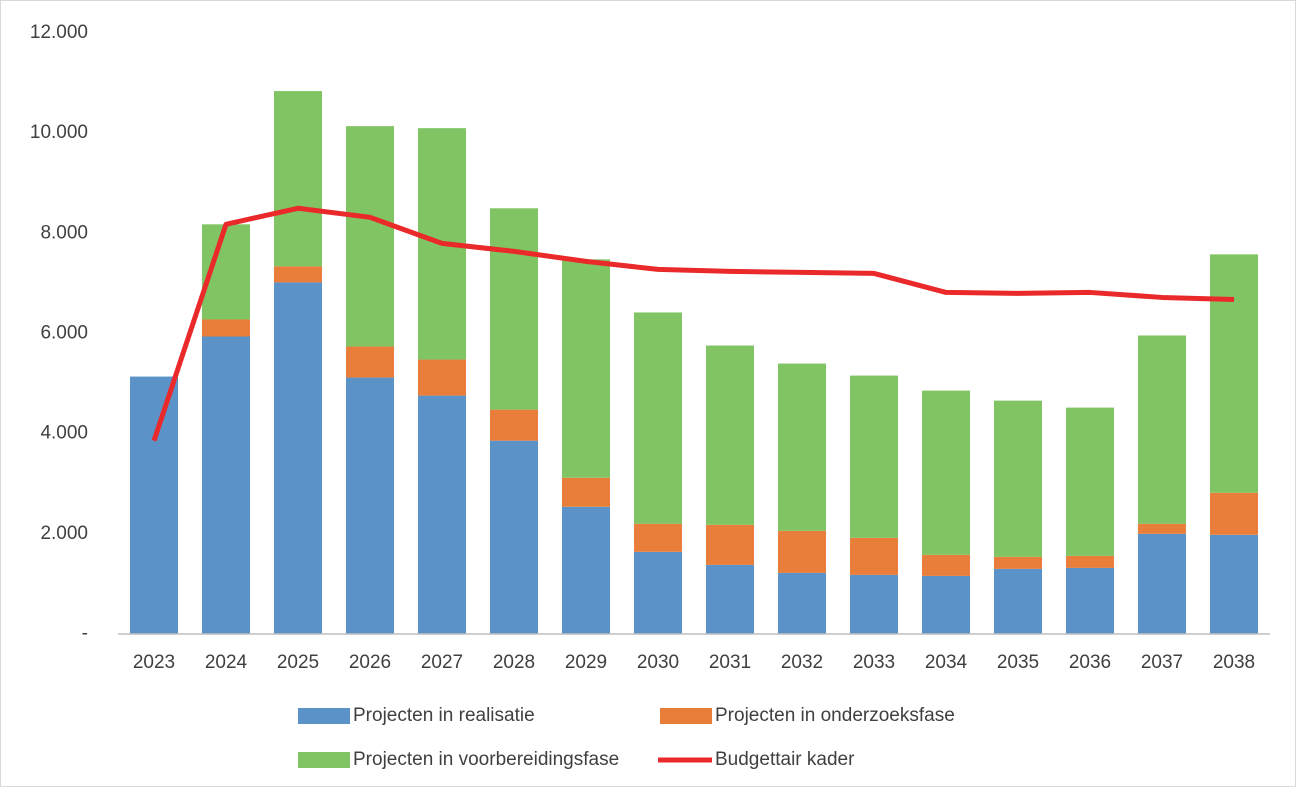  I want to click on x-tick-label: 2028, so click(514, 662).